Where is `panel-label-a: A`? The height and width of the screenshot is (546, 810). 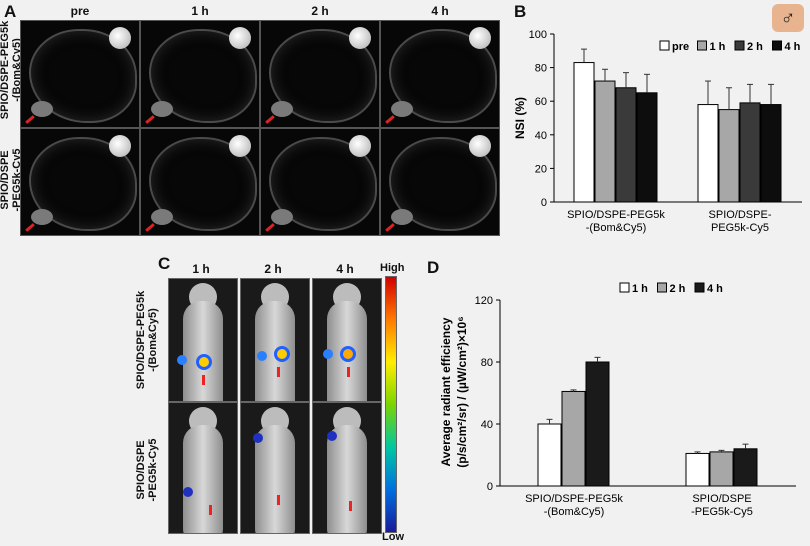
panel-label-a: A is located at coordinates (10, 11).